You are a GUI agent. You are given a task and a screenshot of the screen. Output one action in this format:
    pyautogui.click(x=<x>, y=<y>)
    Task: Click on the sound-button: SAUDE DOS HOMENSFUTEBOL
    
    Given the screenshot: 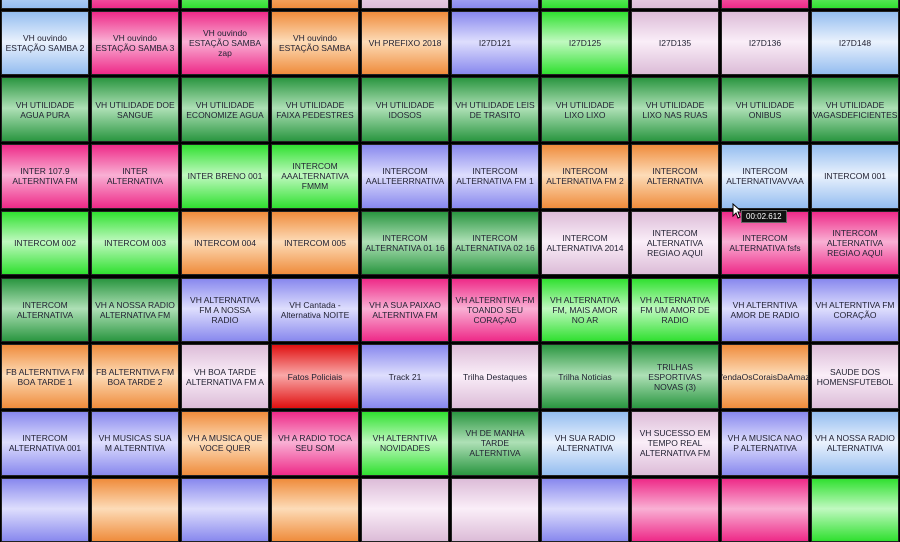 What is the action you would take?
    pyautogui.click(x=855, y=376)
    